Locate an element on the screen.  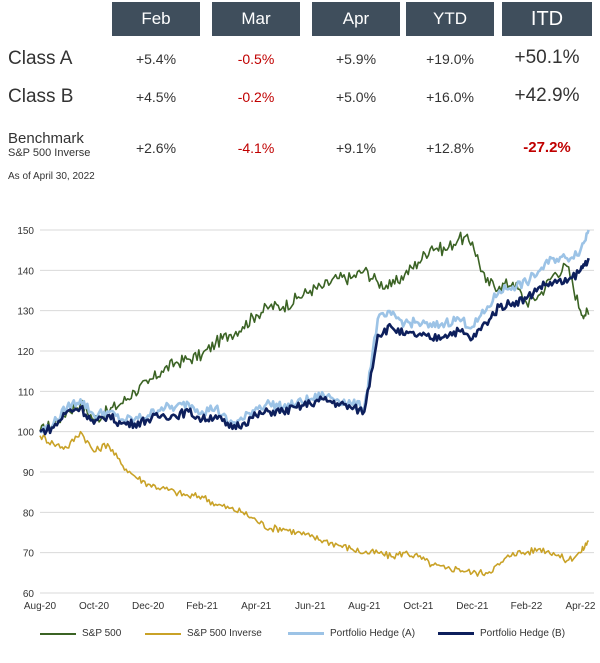
class-b-itd: +42.9% is located at coordinates (547, 95).